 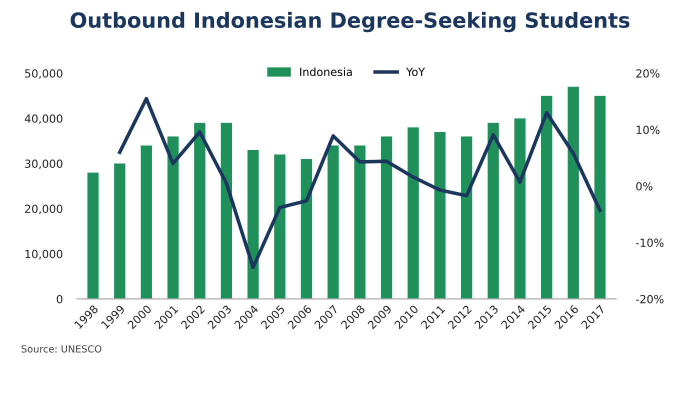 I want to click on y2-tick-label: -10%, so click(x=650, y=242).